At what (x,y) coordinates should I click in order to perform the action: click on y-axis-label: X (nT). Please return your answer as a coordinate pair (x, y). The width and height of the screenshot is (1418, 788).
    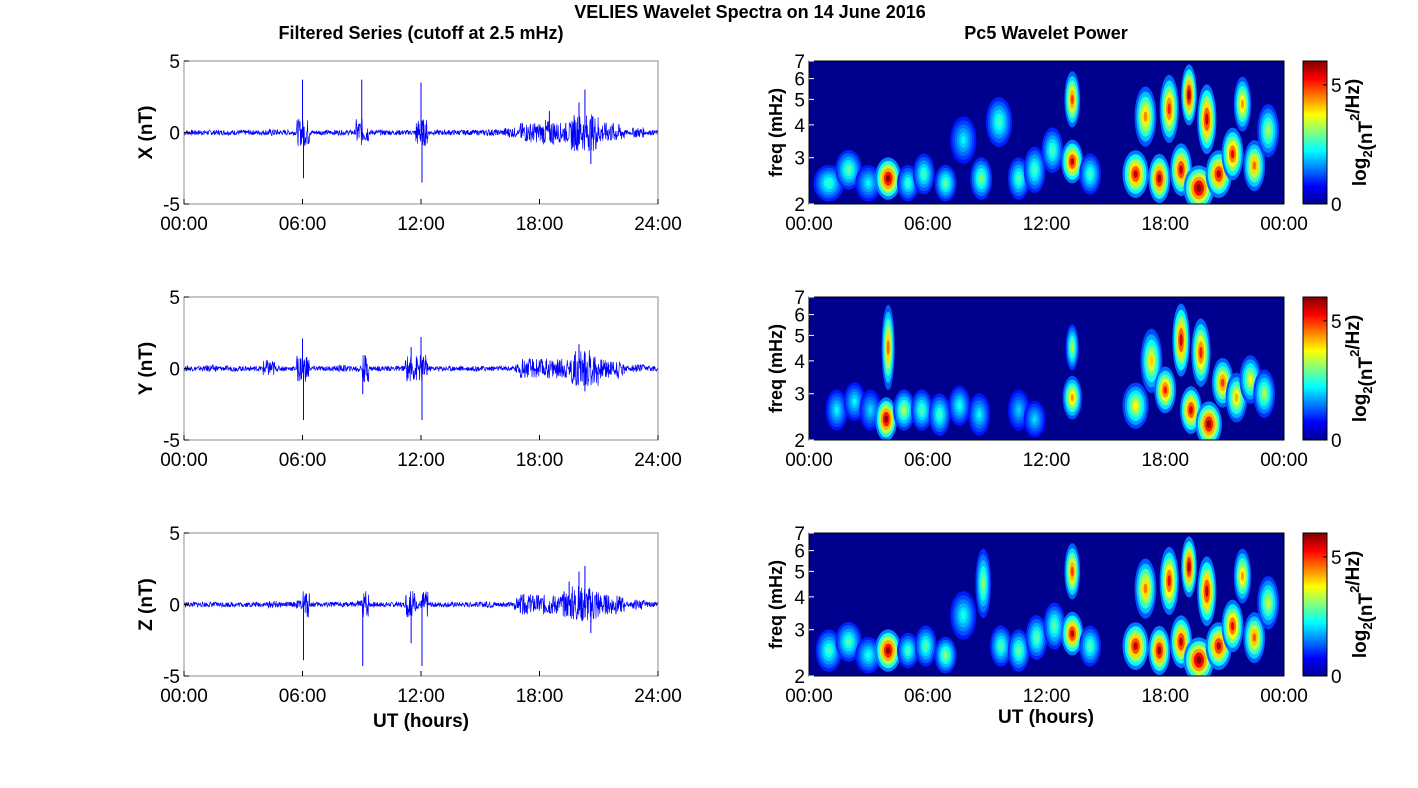
    Looking at the image, I should click on (146, 133).